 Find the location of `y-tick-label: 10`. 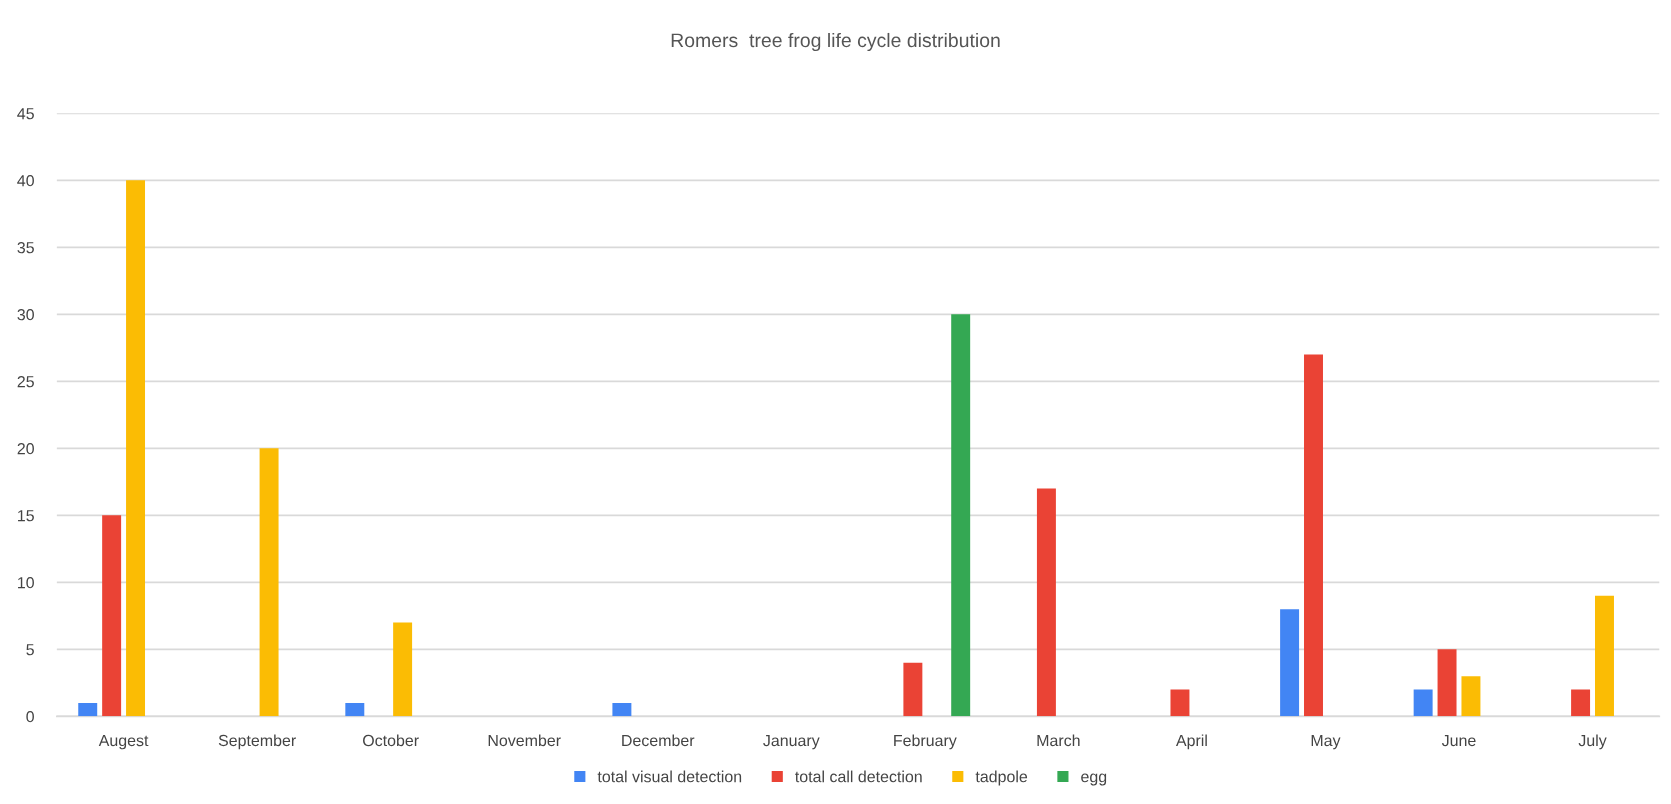

y-tick-label: 10 is located at coordinates (26, 583).